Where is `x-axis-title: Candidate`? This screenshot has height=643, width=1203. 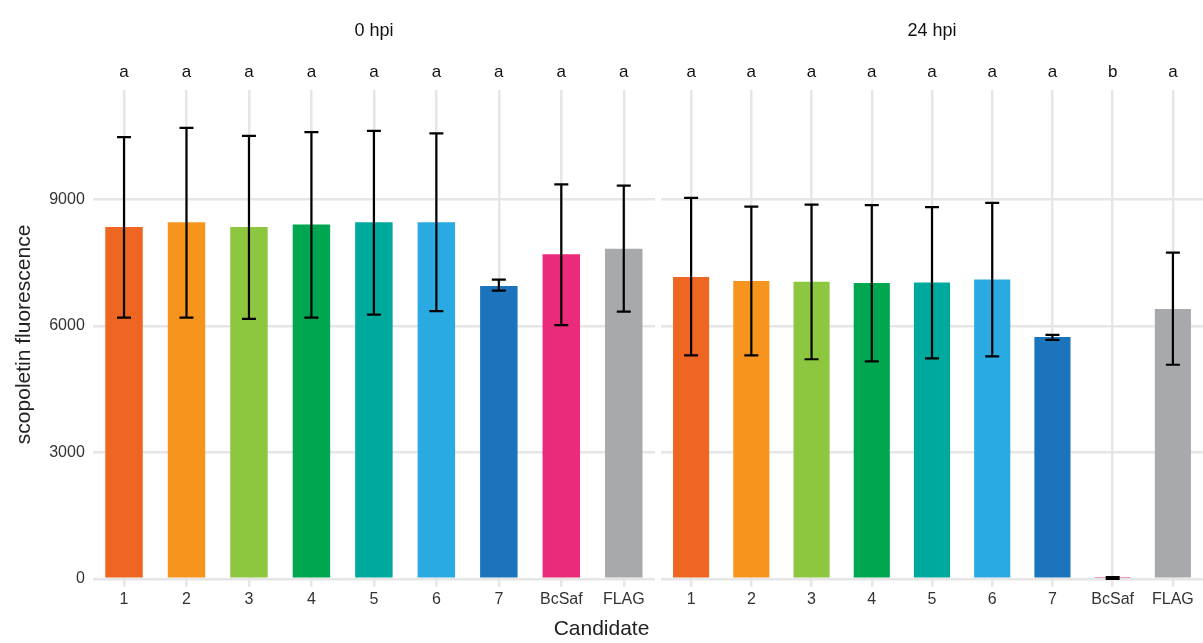 x-axis-title: Candidate is located at coordinates (601, 628).